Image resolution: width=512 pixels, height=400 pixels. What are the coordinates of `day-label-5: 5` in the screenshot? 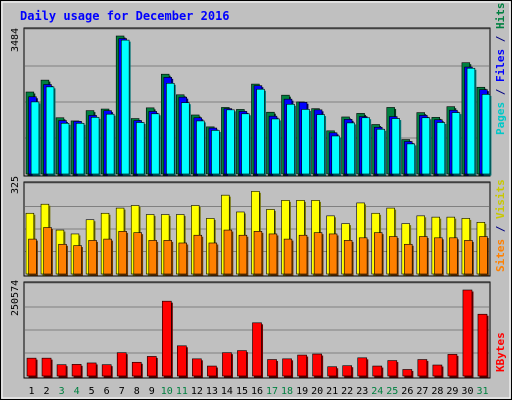 It's located at (92, 391).